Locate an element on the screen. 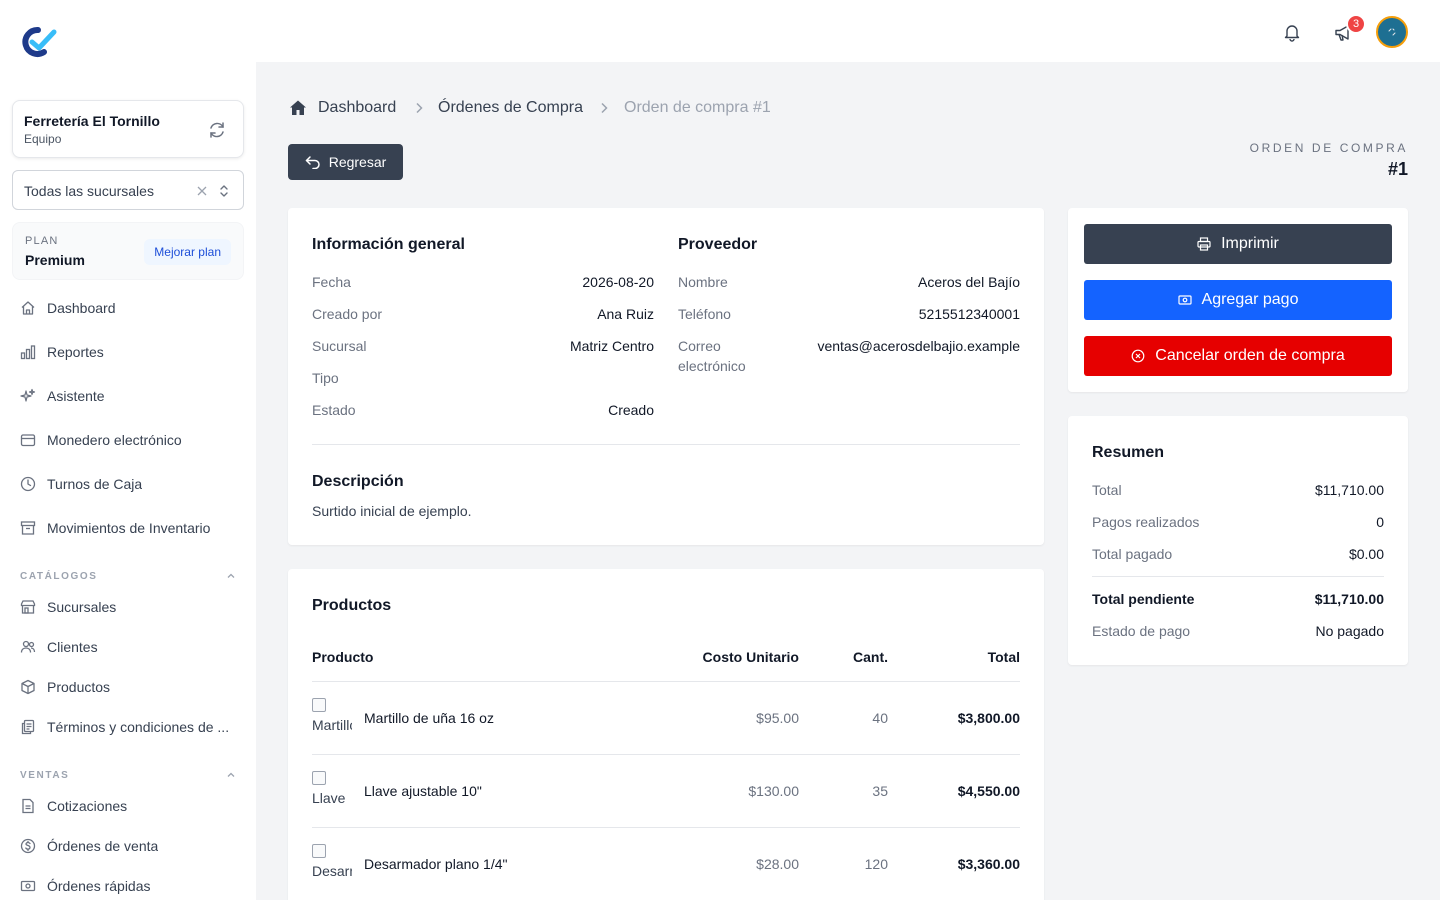  info-label-branch: Sucursal is located at coordinates (339, 346).